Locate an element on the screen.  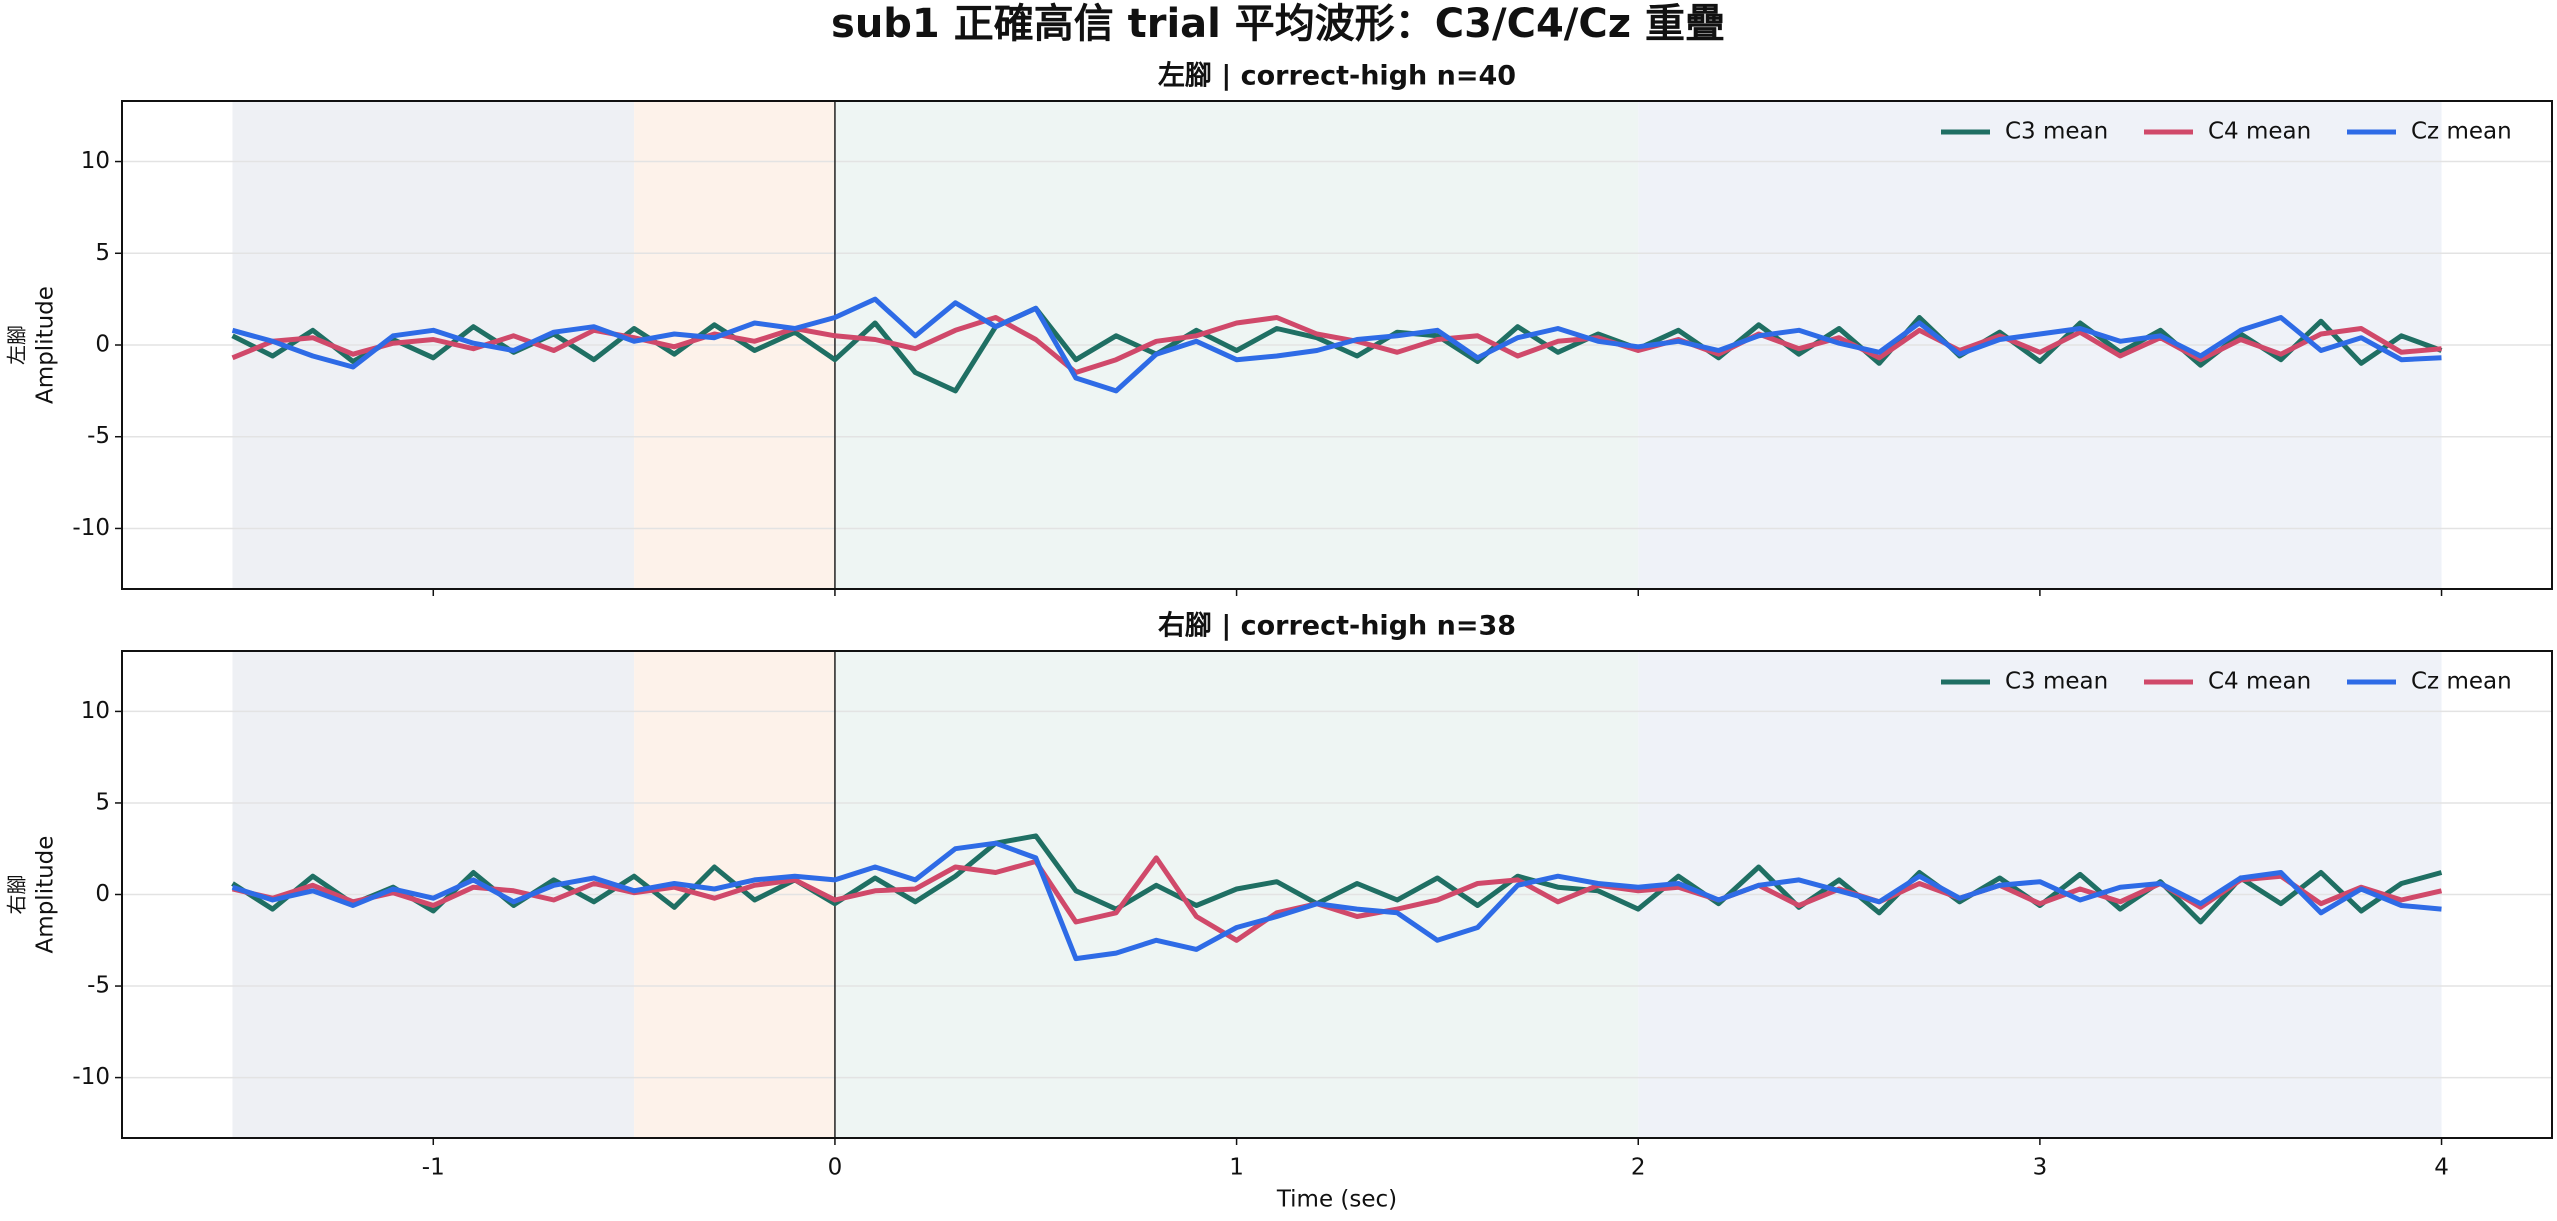
axes-title: 左腳 | correct-high n=40 is located at coordinates (1337, 76).